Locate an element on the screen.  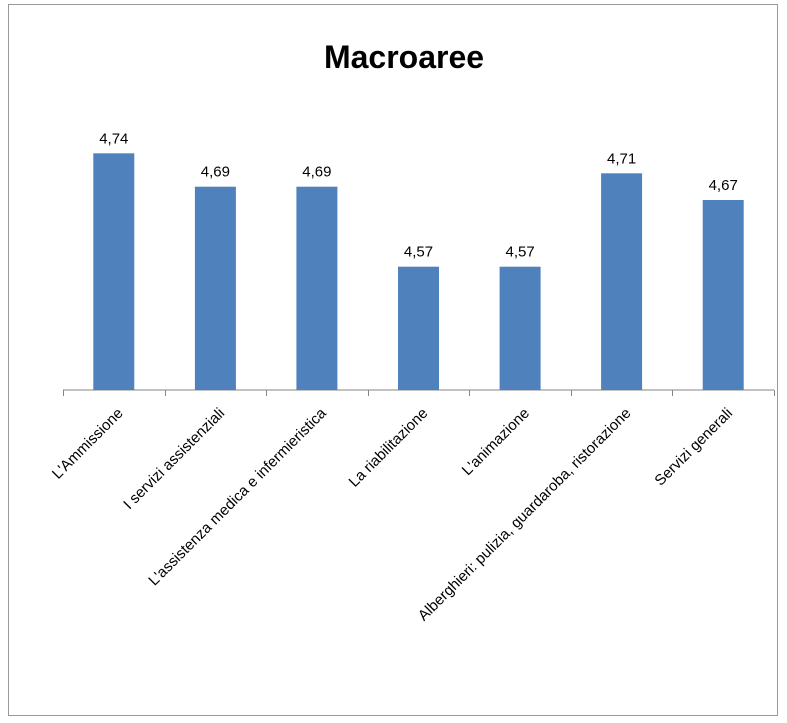
category-label: I servizi assistenziali is located at coordinates (174, 459).